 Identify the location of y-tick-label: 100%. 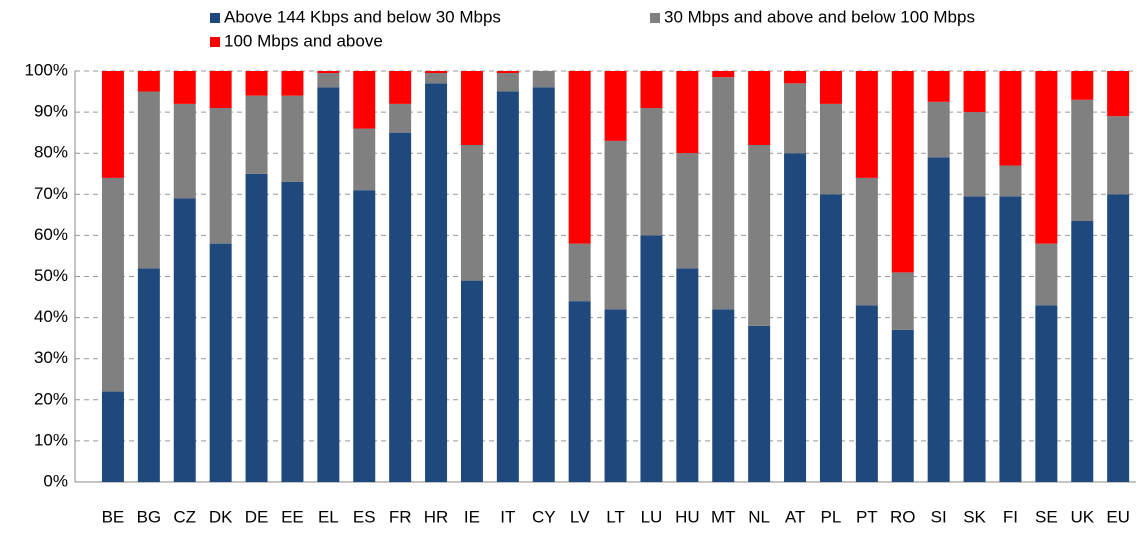
(46, 69).